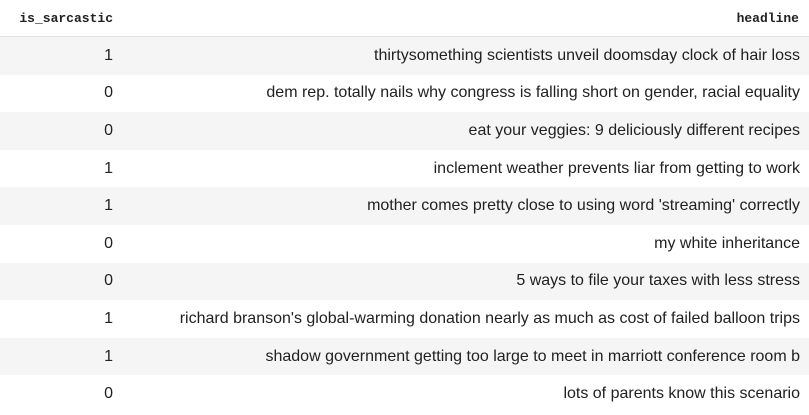 This screenshot has height=415, width=809. What do you see at coordinates (61, 18) in the screenshot?
I see `column-header-is-sarcastic: is_sarcastic` at bounding box center [61, 18].